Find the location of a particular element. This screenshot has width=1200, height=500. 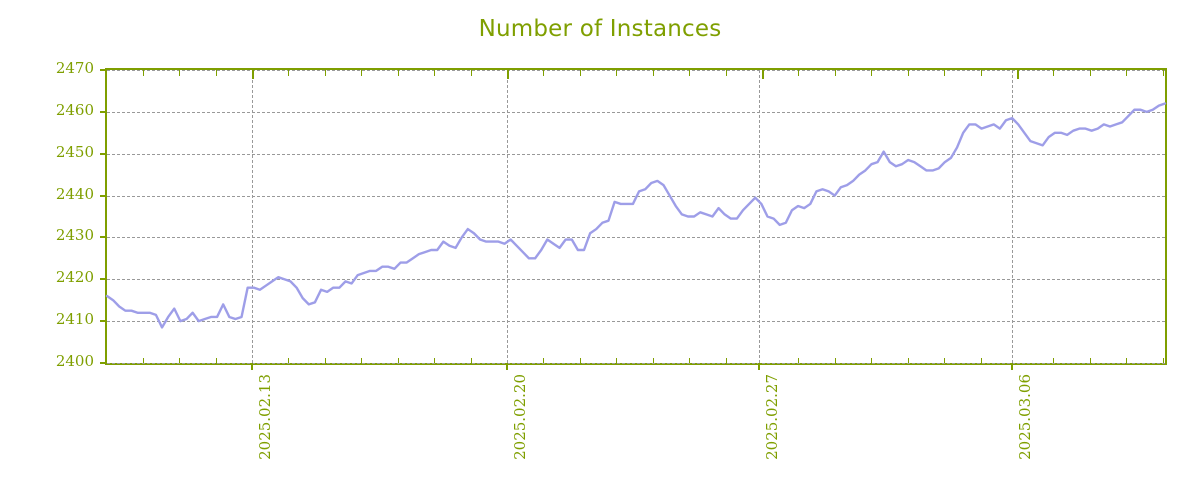

y-axis-label: 2410 is located at coordinates (74, 319).